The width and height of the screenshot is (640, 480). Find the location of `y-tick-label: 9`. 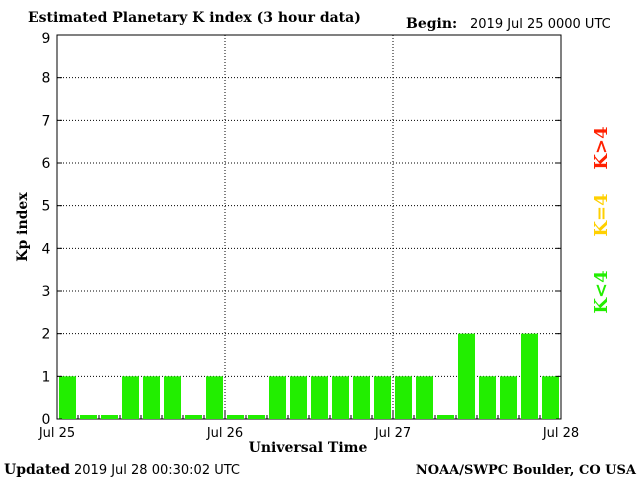

y-tick-label: 9 is located at coordinates (46, 39).